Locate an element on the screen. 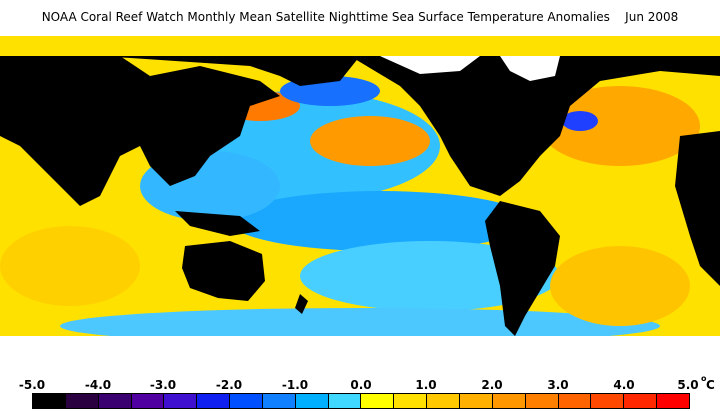 This screenshot has height=411, width=720. legend-degree-symbol: o is located at coordinates (704, 378).